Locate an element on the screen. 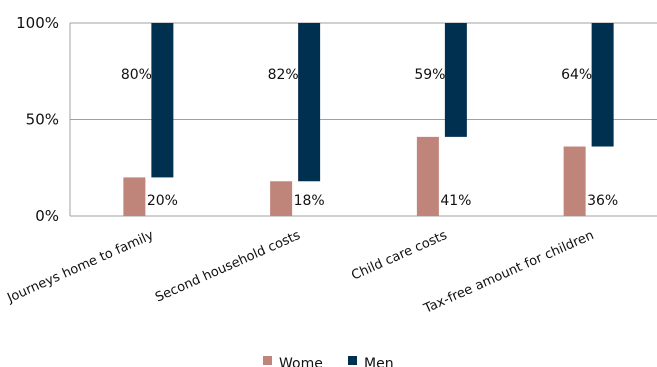 Image resolution: width=657 pixels, height=367 pixels. data-label-women: 18% is located at coordinates (309, 201).